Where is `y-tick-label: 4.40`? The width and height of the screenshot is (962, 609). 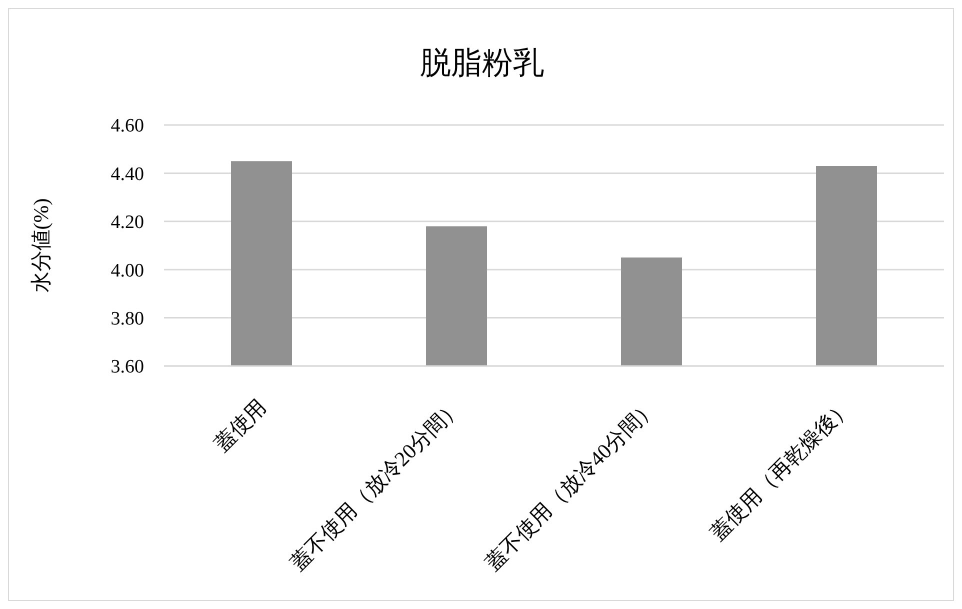
y-tick-label: 4.40 is located at coordinates (127, 174).